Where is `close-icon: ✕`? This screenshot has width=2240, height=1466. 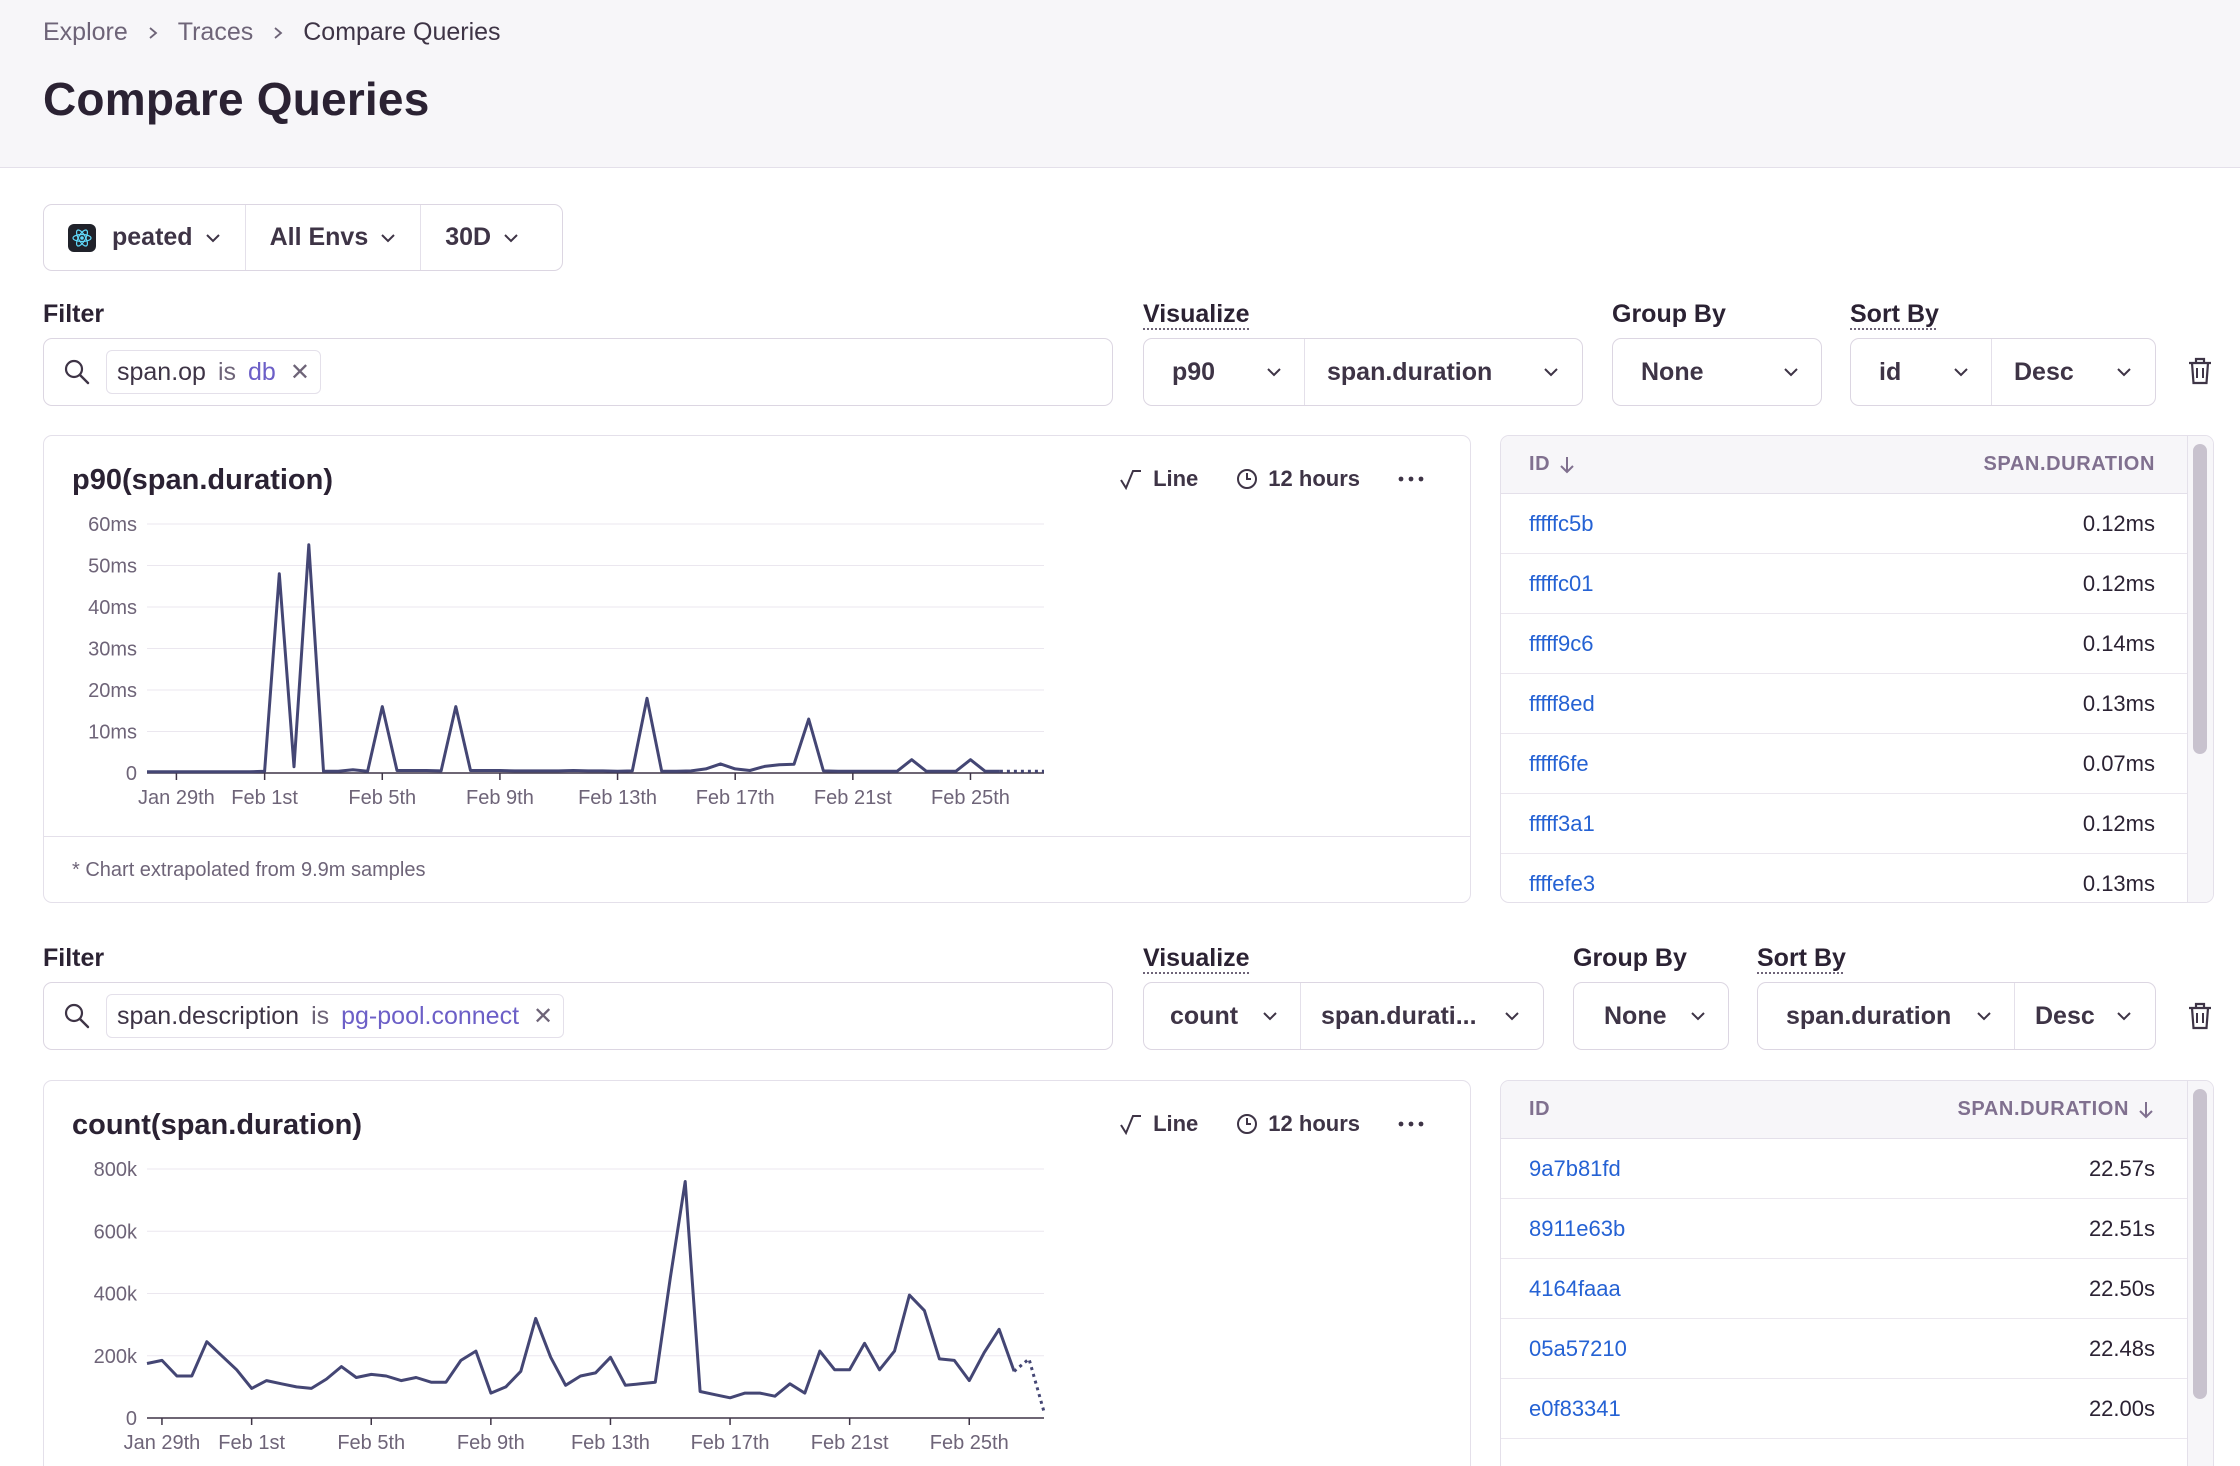
close-icon: ✕ is located at coordinates (543, 1016).